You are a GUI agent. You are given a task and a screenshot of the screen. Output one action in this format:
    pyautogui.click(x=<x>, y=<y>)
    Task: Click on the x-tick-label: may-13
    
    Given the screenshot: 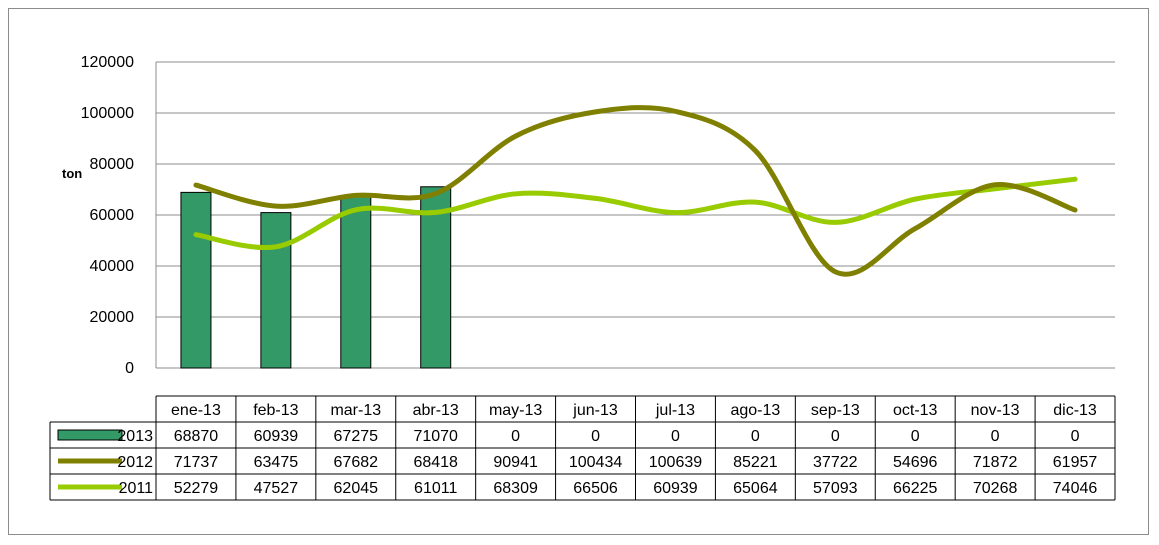 What is the action you would take?
    pyautogui.click(x=515, y=410)
    